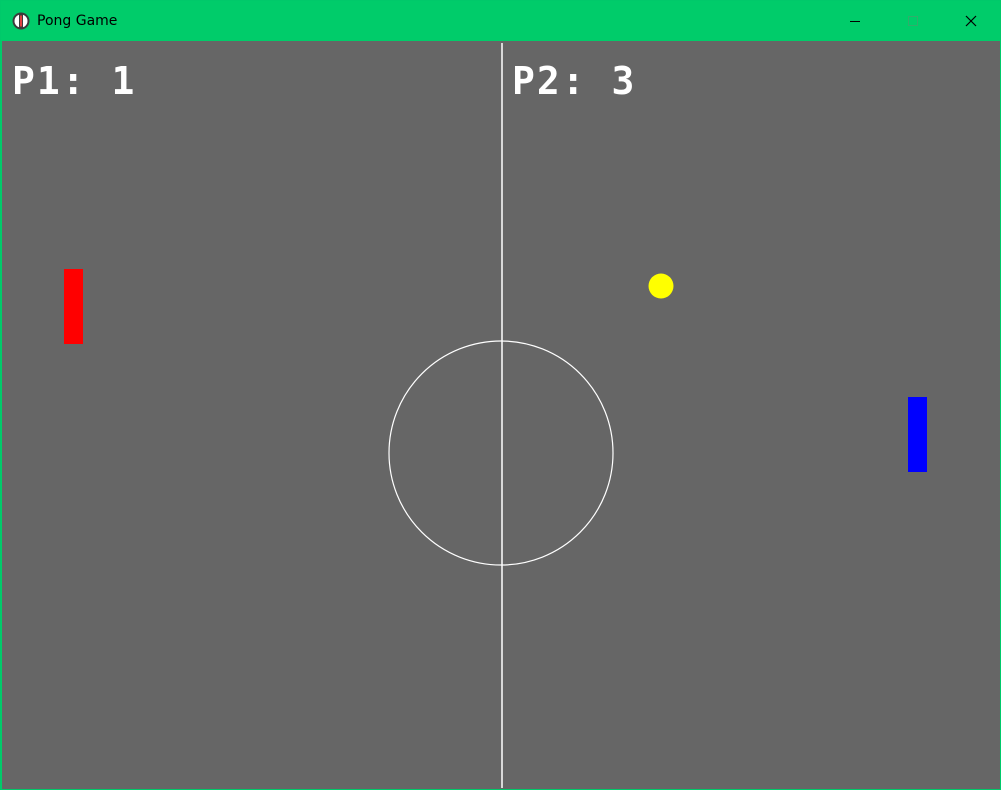  What do you see at coordinates (501, 453) in the screenshot?
I see `center-circle` at bounding box center [501, 453].